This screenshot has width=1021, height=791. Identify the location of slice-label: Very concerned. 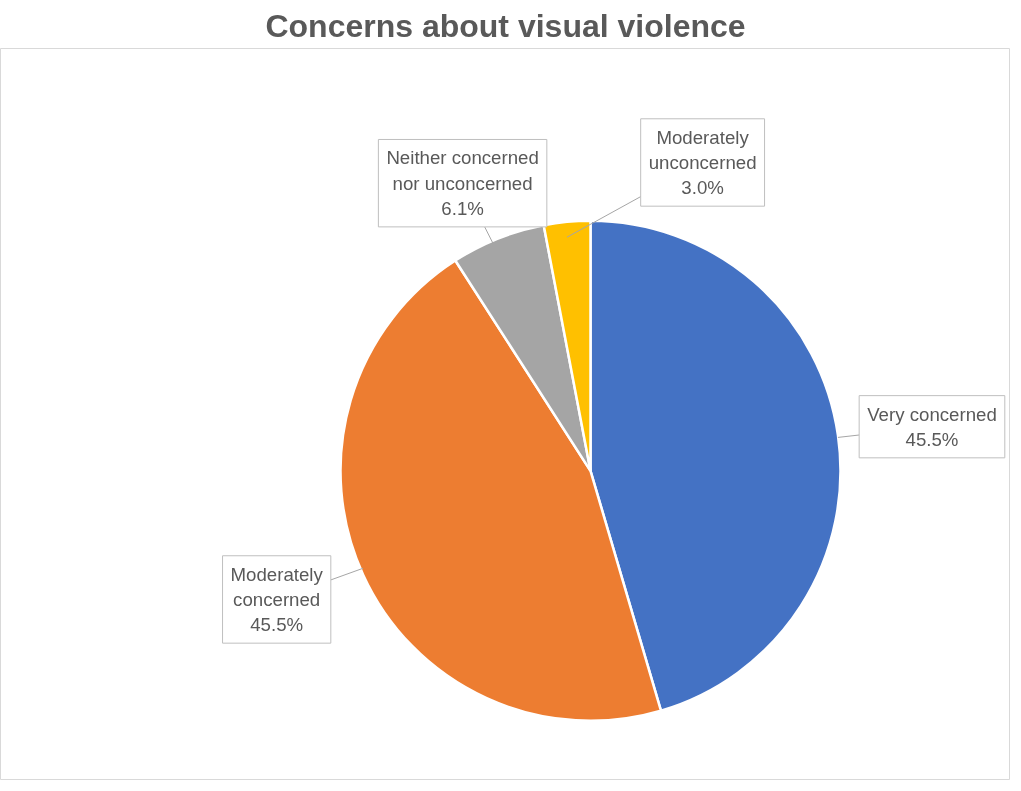
(932, 414).